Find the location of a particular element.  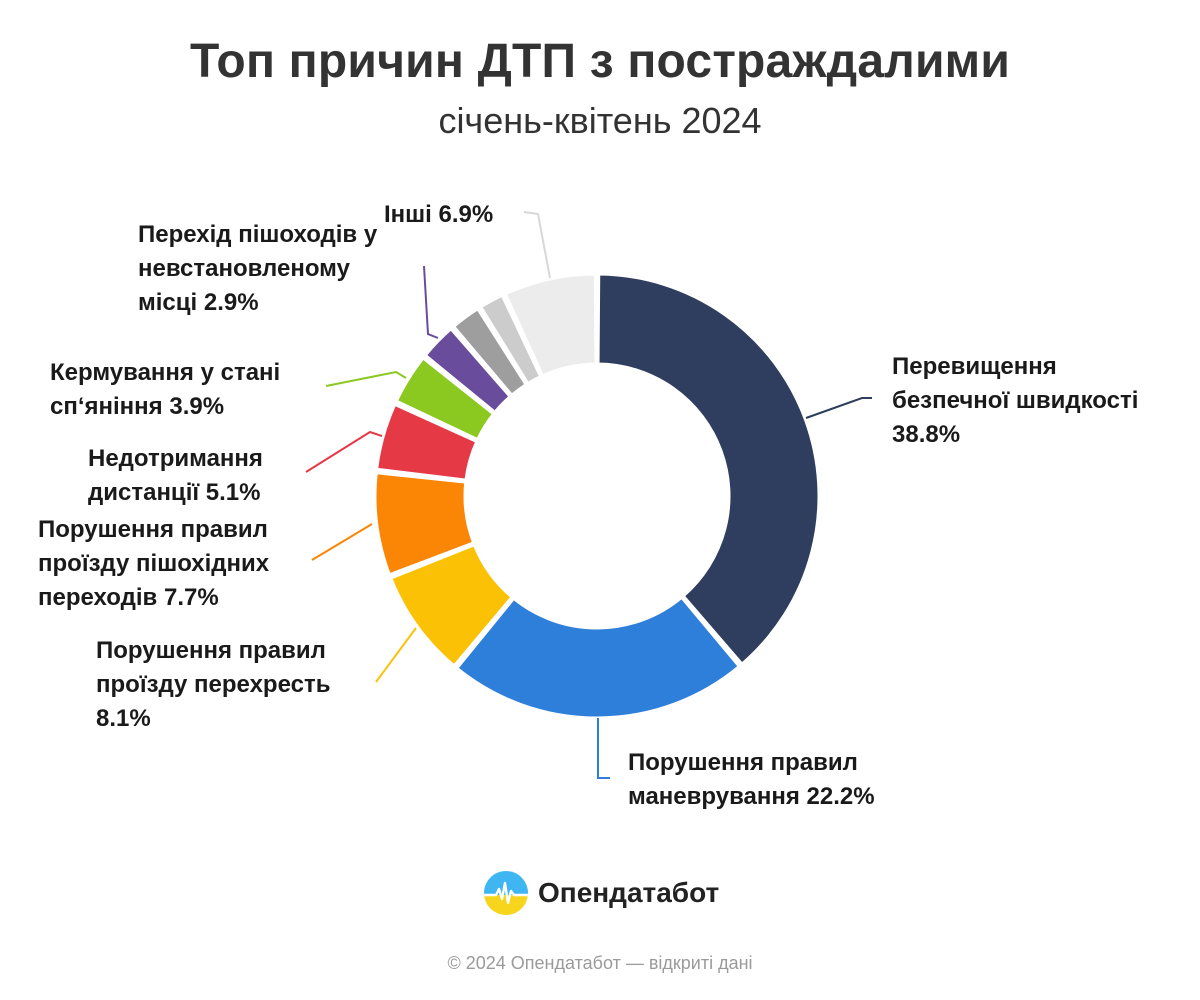

chart-subtitle: січень-квітень 2024 is located at coordinates (600, 120).